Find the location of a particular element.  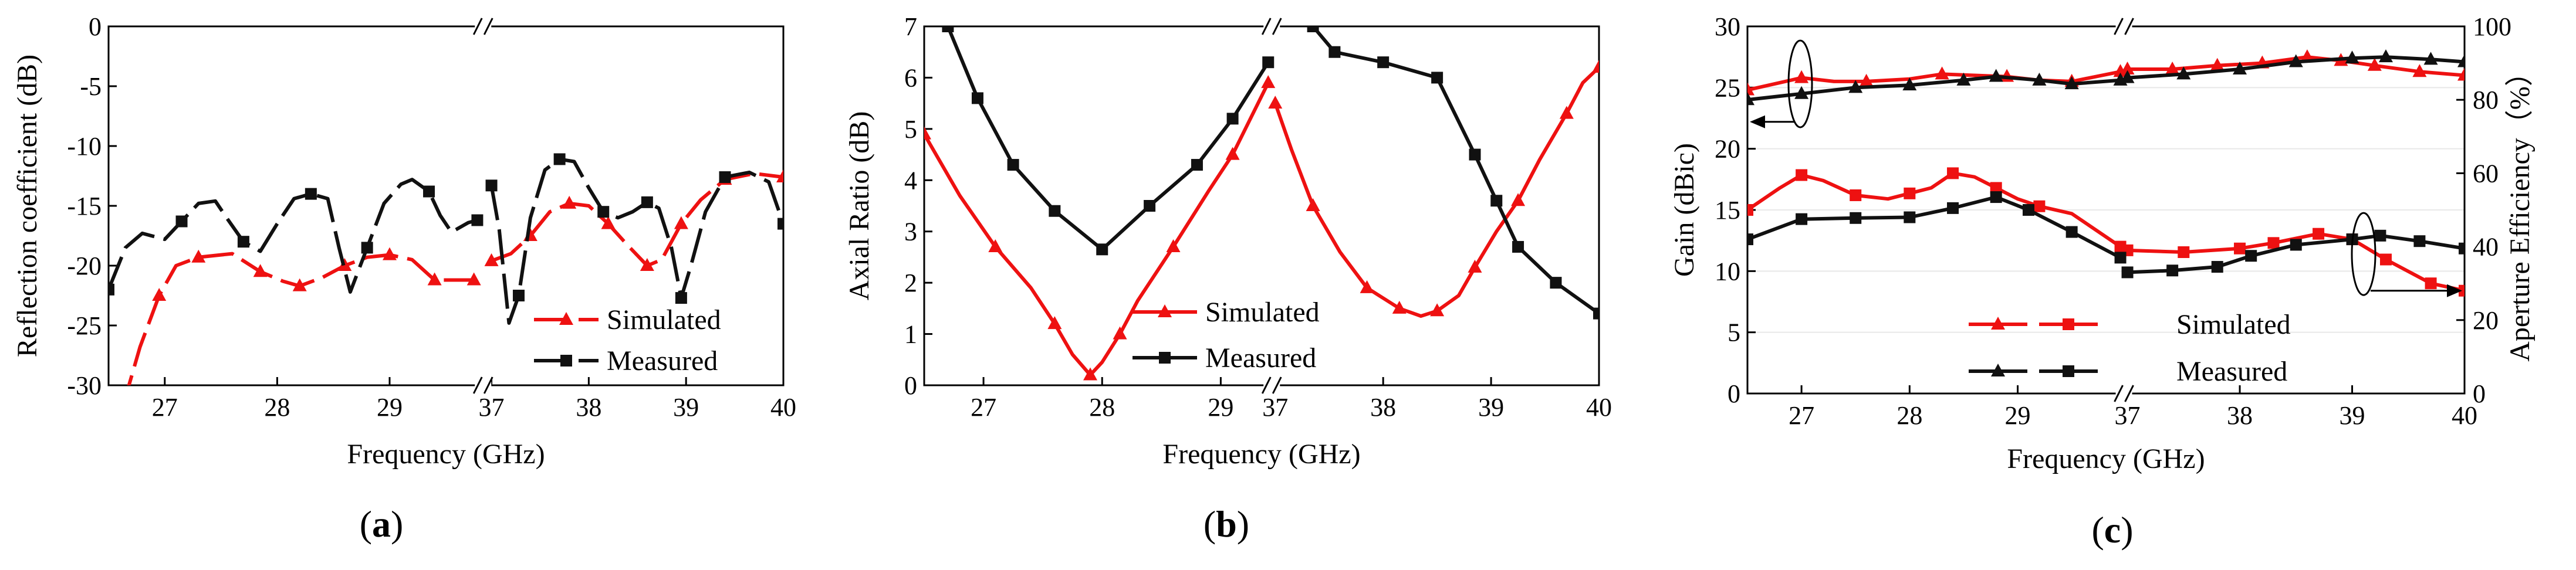

legend-triangle-marker is located at coordinates (1998, 323).